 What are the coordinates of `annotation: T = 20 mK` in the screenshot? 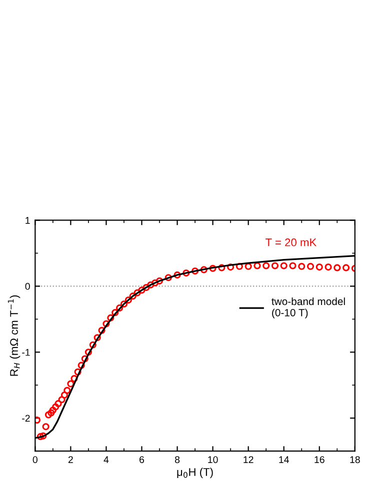 It's located at (291, 242).